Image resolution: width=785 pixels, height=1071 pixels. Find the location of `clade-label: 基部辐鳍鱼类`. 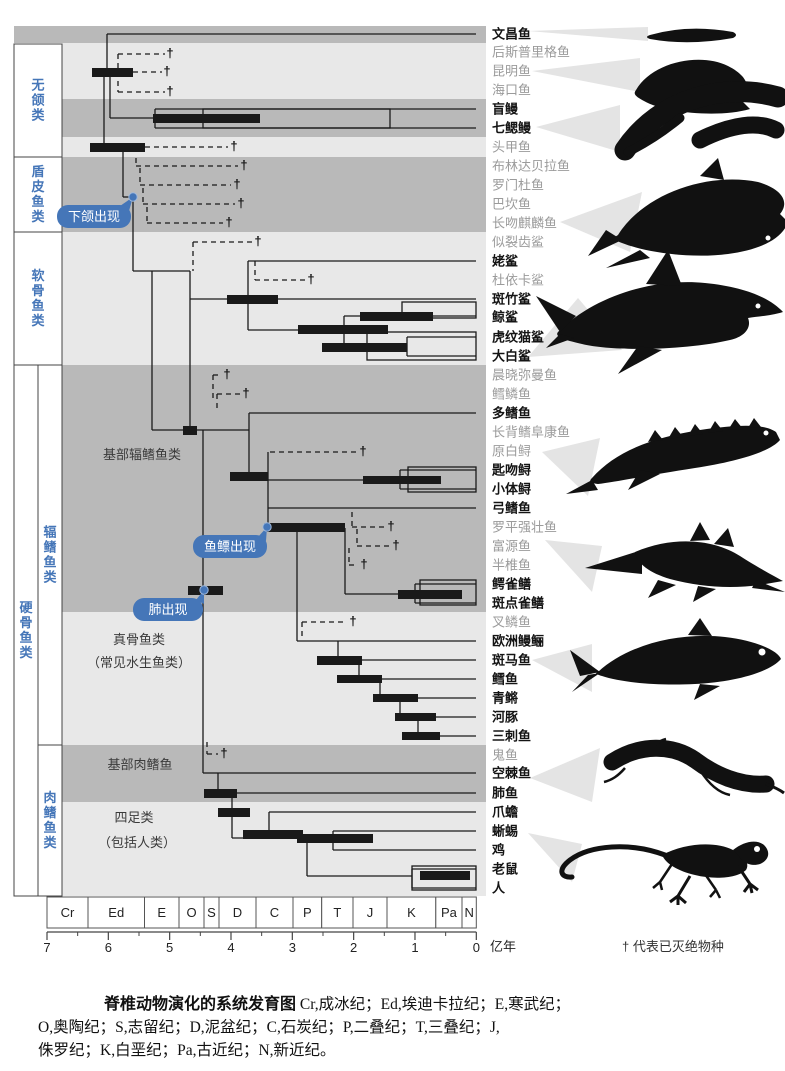

clade-label: 基部辐鳍鱼类 is located at coordinates (142, 454).